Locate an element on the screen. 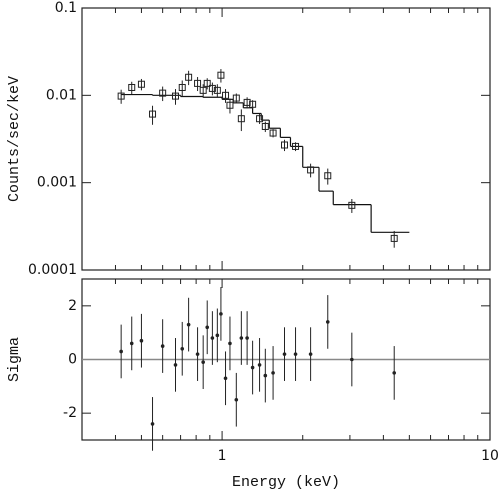  y-tick-label: 0 is located at coordinates (72, 360).